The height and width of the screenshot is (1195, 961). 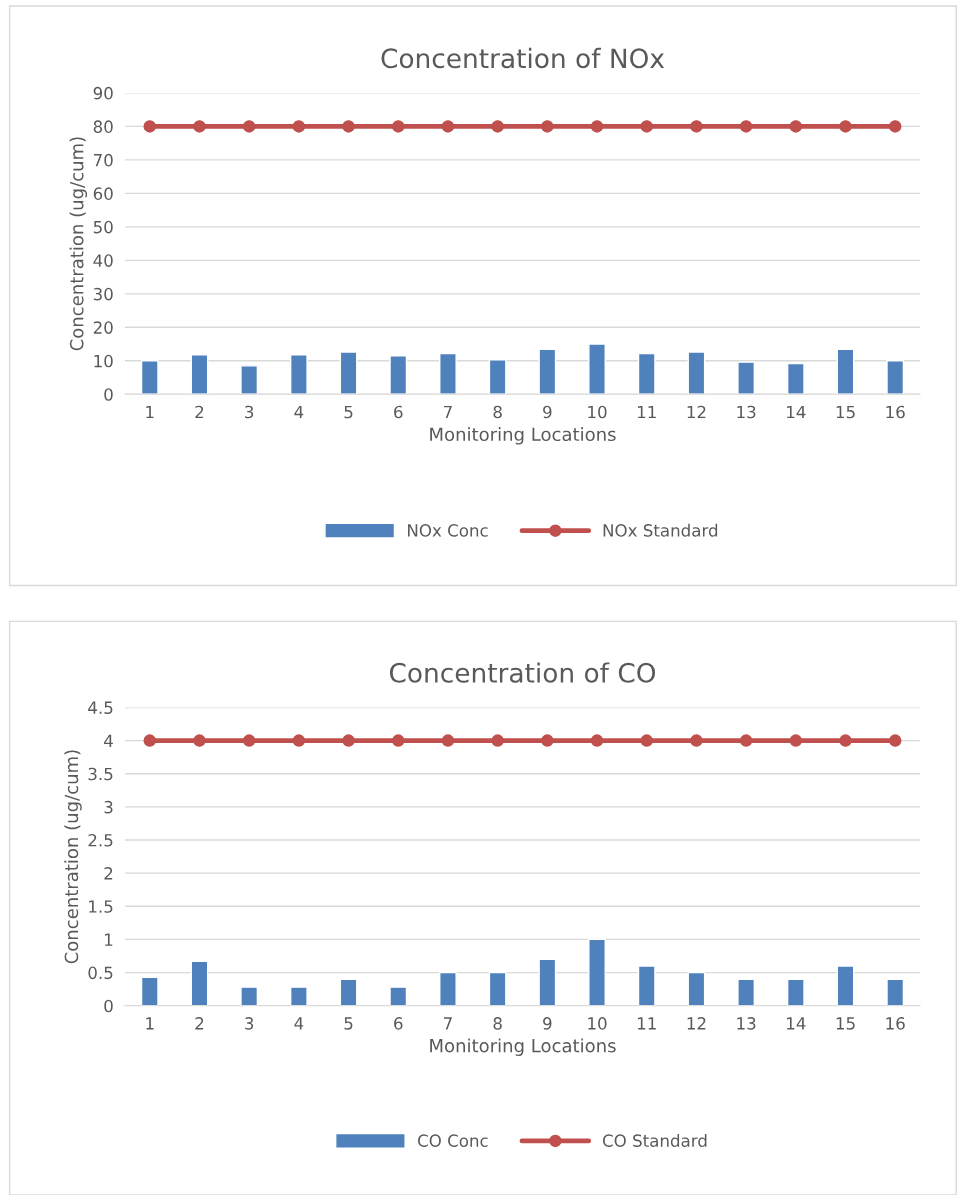 What do you see at coordinates (103, 227) in the screenshot?
I see `y-tick-label: 50` at bounding box center [103, 227].